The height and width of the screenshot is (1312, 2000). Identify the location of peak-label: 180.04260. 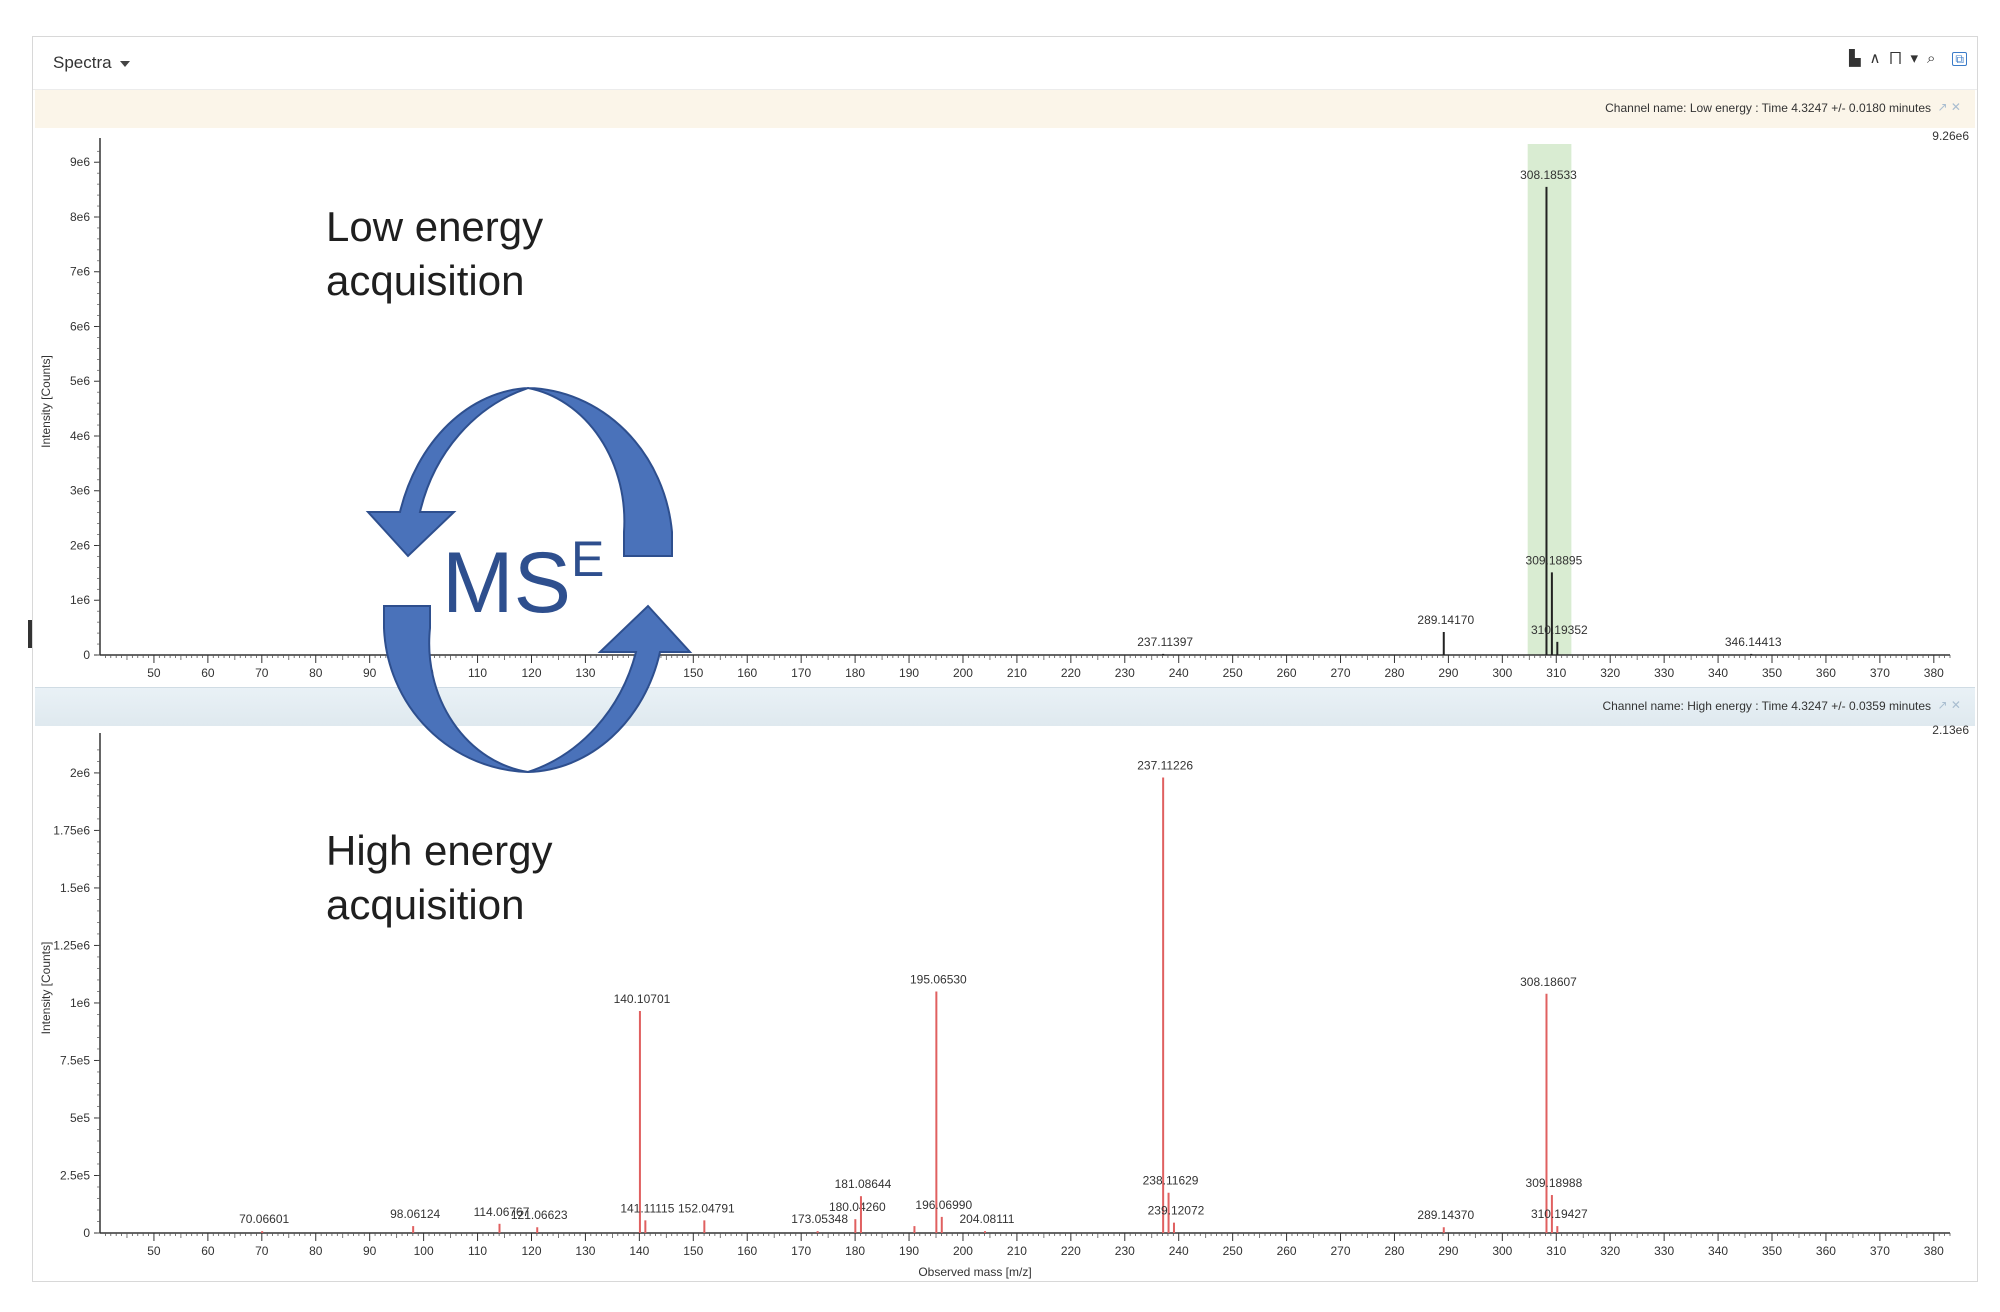
(857, 1207).